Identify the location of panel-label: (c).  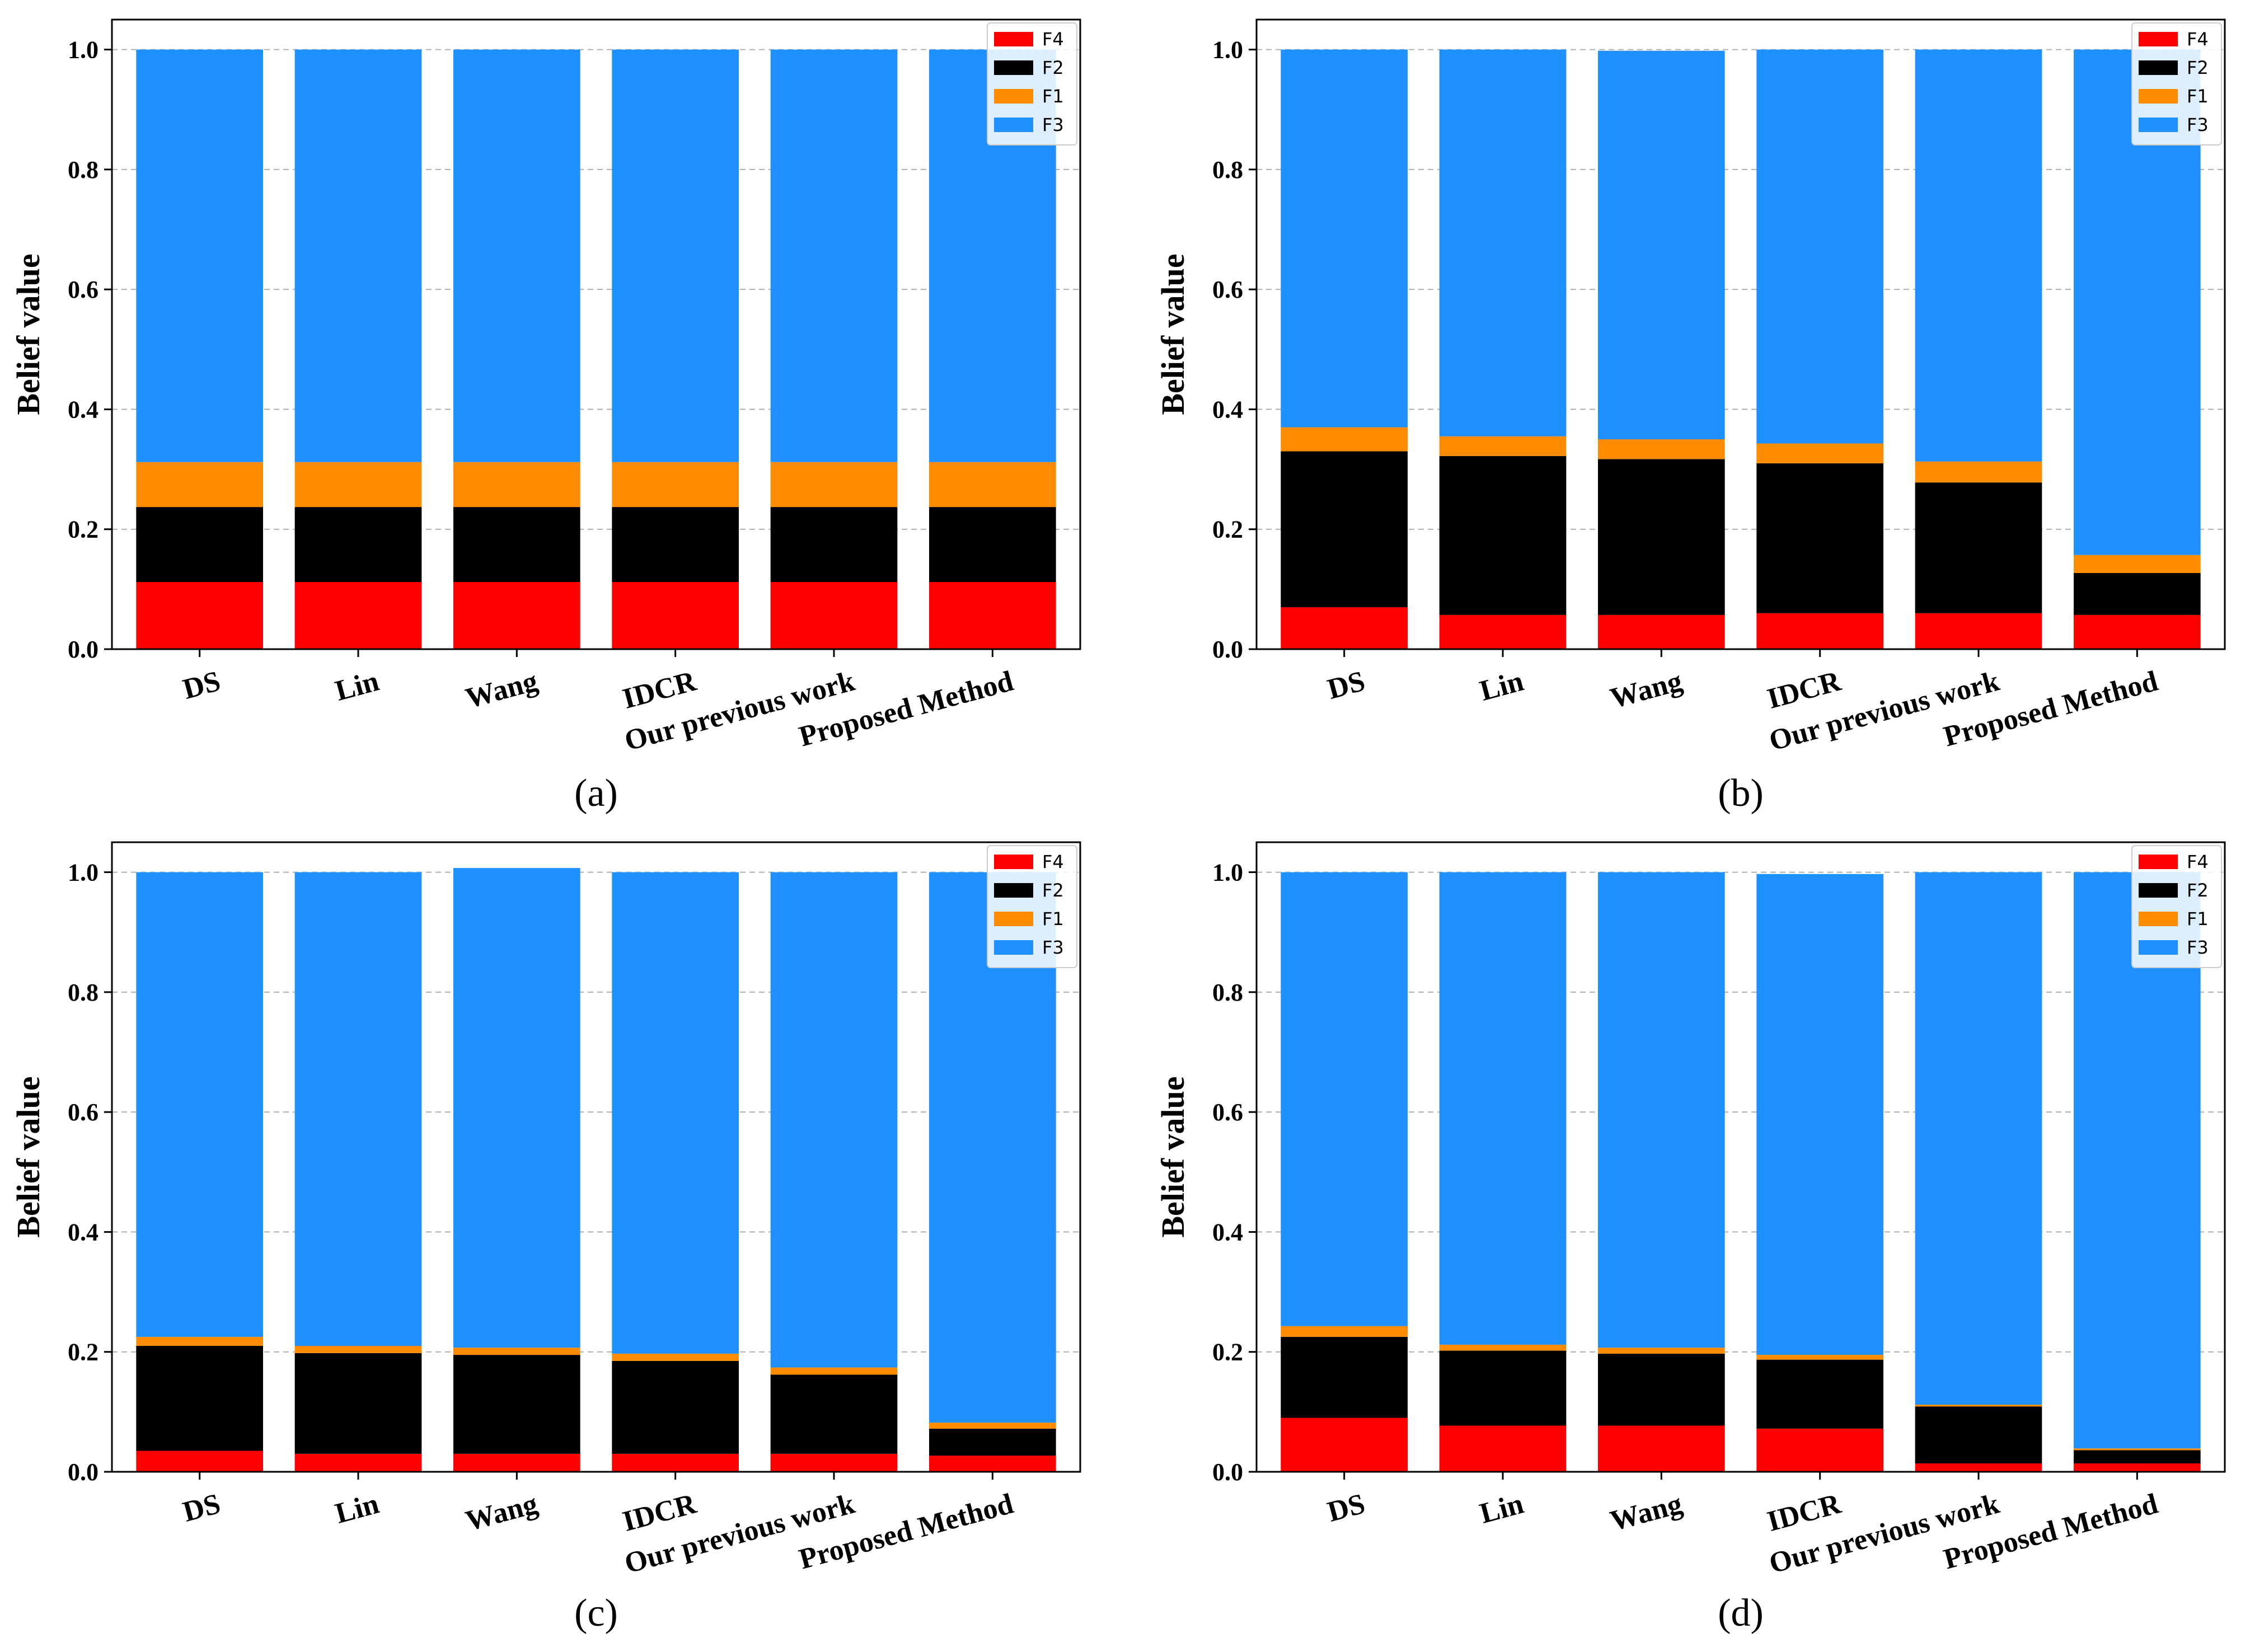
(596, 1613).